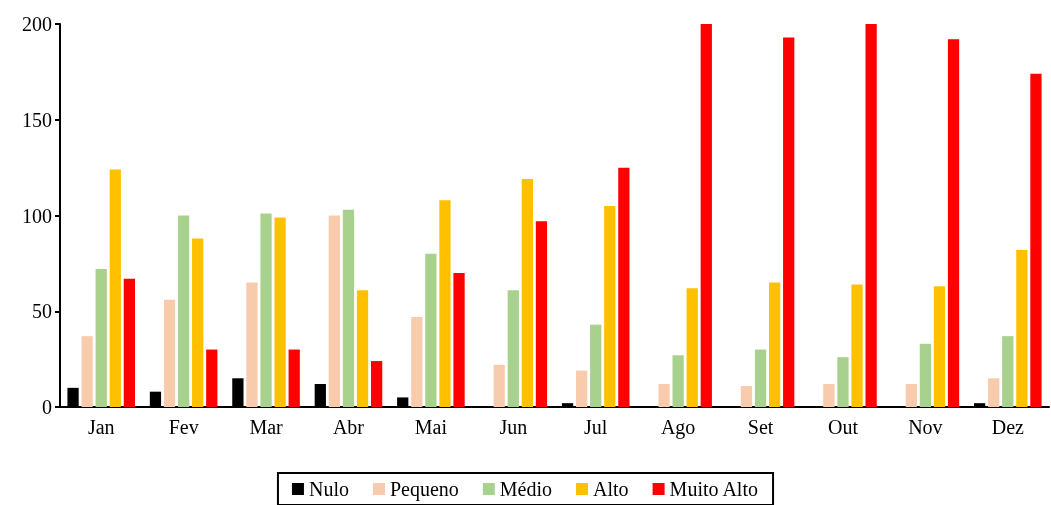 The image size is (1051, 505). What do you see at coordinates (37, 215) in the screenshot?
I see `y-tick-label: 100` at bounding box center [37, 215].